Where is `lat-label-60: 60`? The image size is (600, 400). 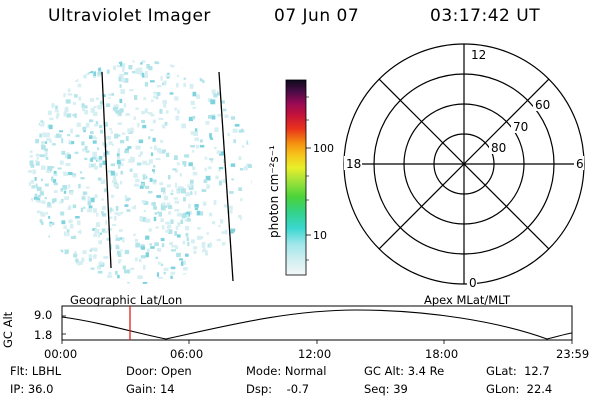
lat-label-60: 60 is located at coordinates (542, 105).